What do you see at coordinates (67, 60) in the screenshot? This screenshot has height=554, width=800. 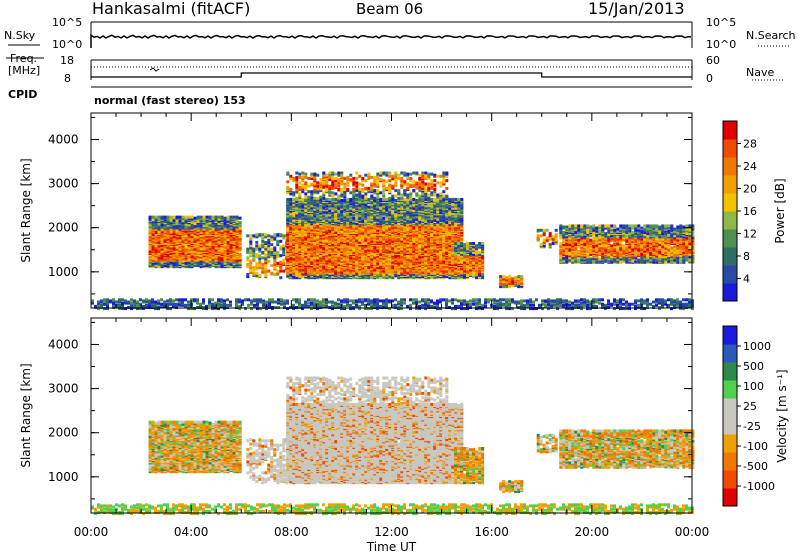 I see `freq-ytick-left-top: 18` at bounding box center [67, 60].